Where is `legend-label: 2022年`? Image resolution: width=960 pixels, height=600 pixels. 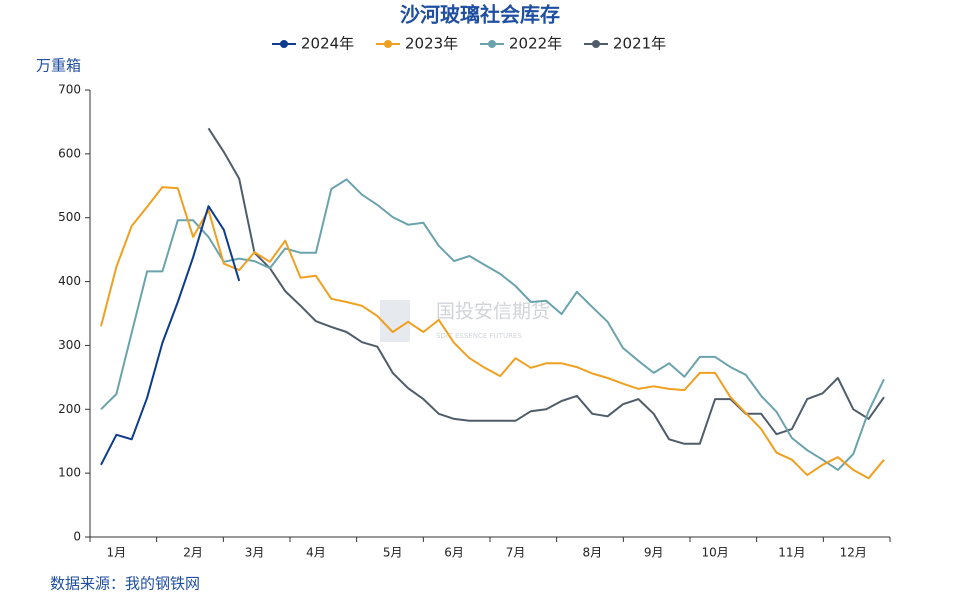 legend-label: 2022年 is located at coordinates (535, 44).